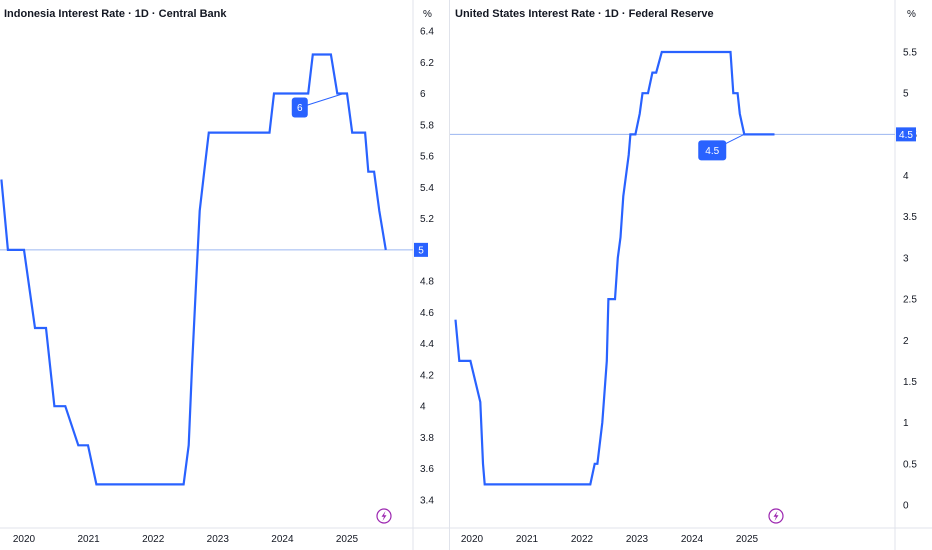 The height and width of the screenshot is (550, 932). Describe the element at coordinates (423, 94) in the screenshot. I see `y-tick-label: 6` at that location.